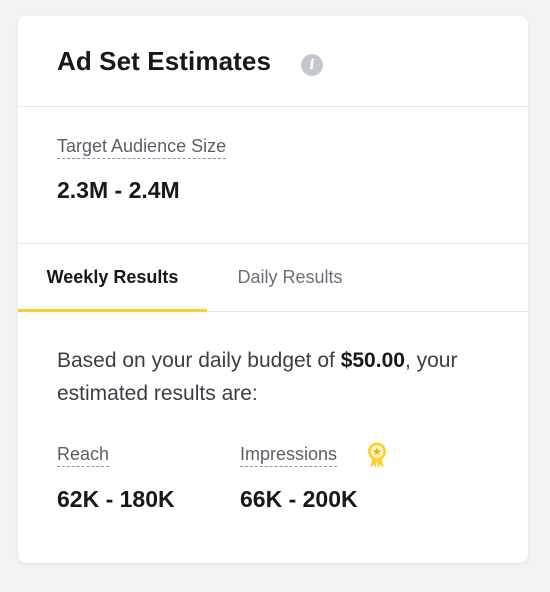 The image size is (550, 592). Describe the element at coordinates (112, 278) in the screenshot. I see `tab-weekly-results: Weekly Results` at that location.